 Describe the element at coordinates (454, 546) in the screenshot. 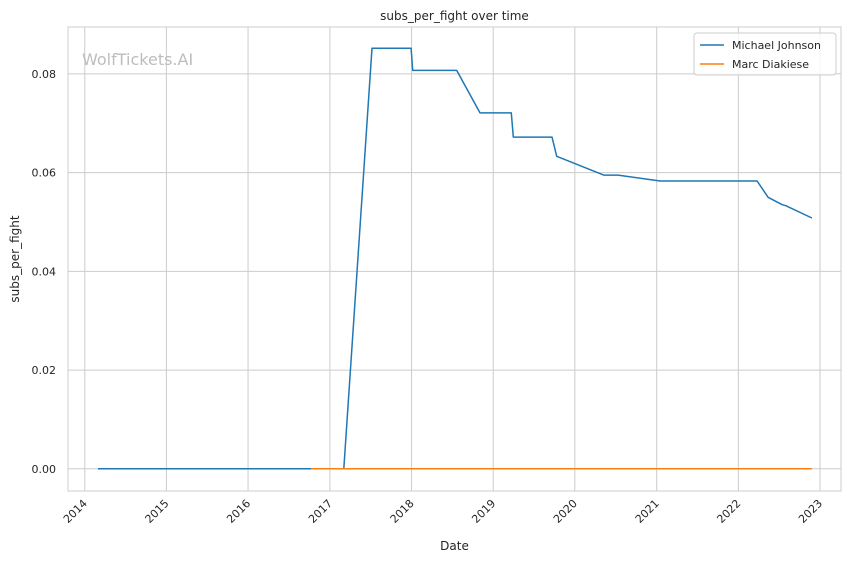

I see `x-axis-label: Date` at that location.